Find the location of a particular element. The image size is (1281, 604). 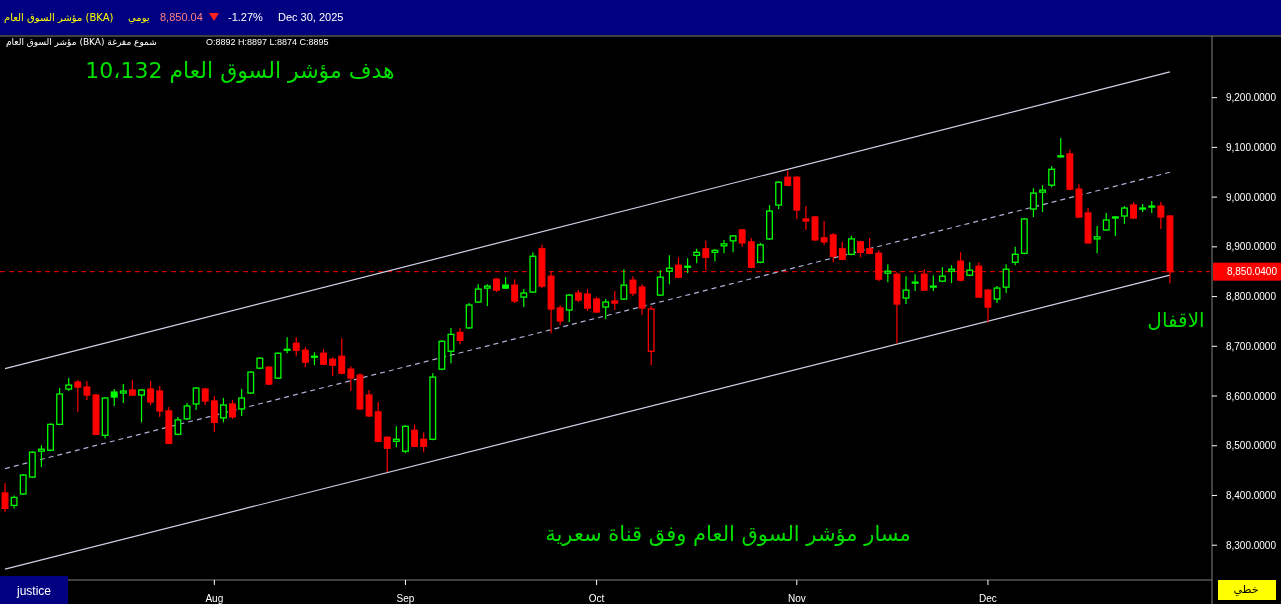

y-tick-label: 8,900.0000 is located at coordinates (1251, 247).